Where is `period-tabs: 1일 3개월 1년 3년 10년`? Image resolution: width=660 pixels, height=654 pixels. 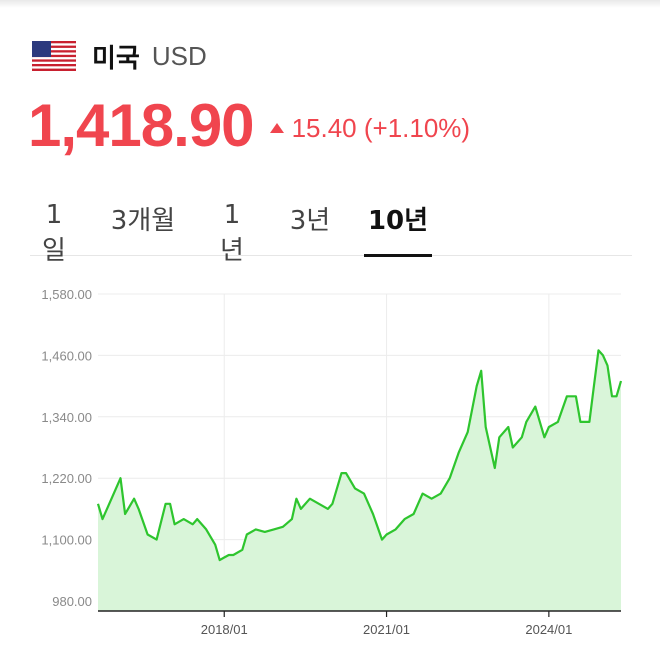
period-tabs: 1일 3개월 1년 3년 10년 is located at coordinates (331, 230).